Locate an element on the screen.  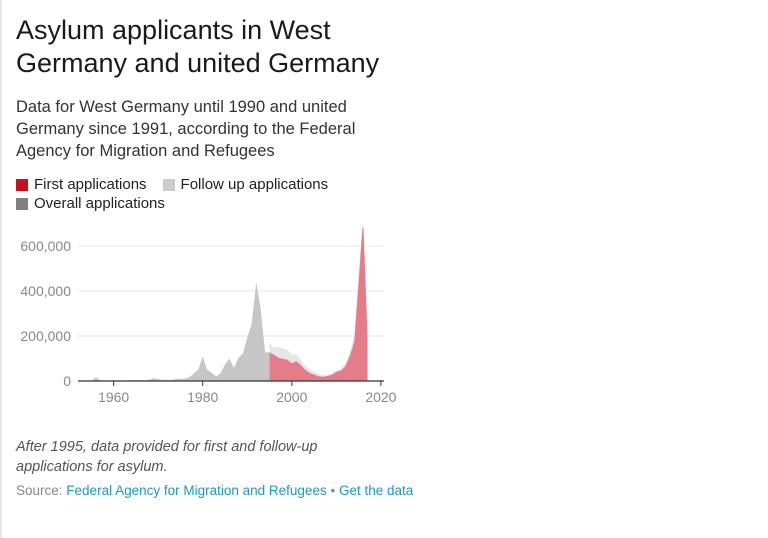
y-tick-label: 0 is located at coordinates (67, 381).